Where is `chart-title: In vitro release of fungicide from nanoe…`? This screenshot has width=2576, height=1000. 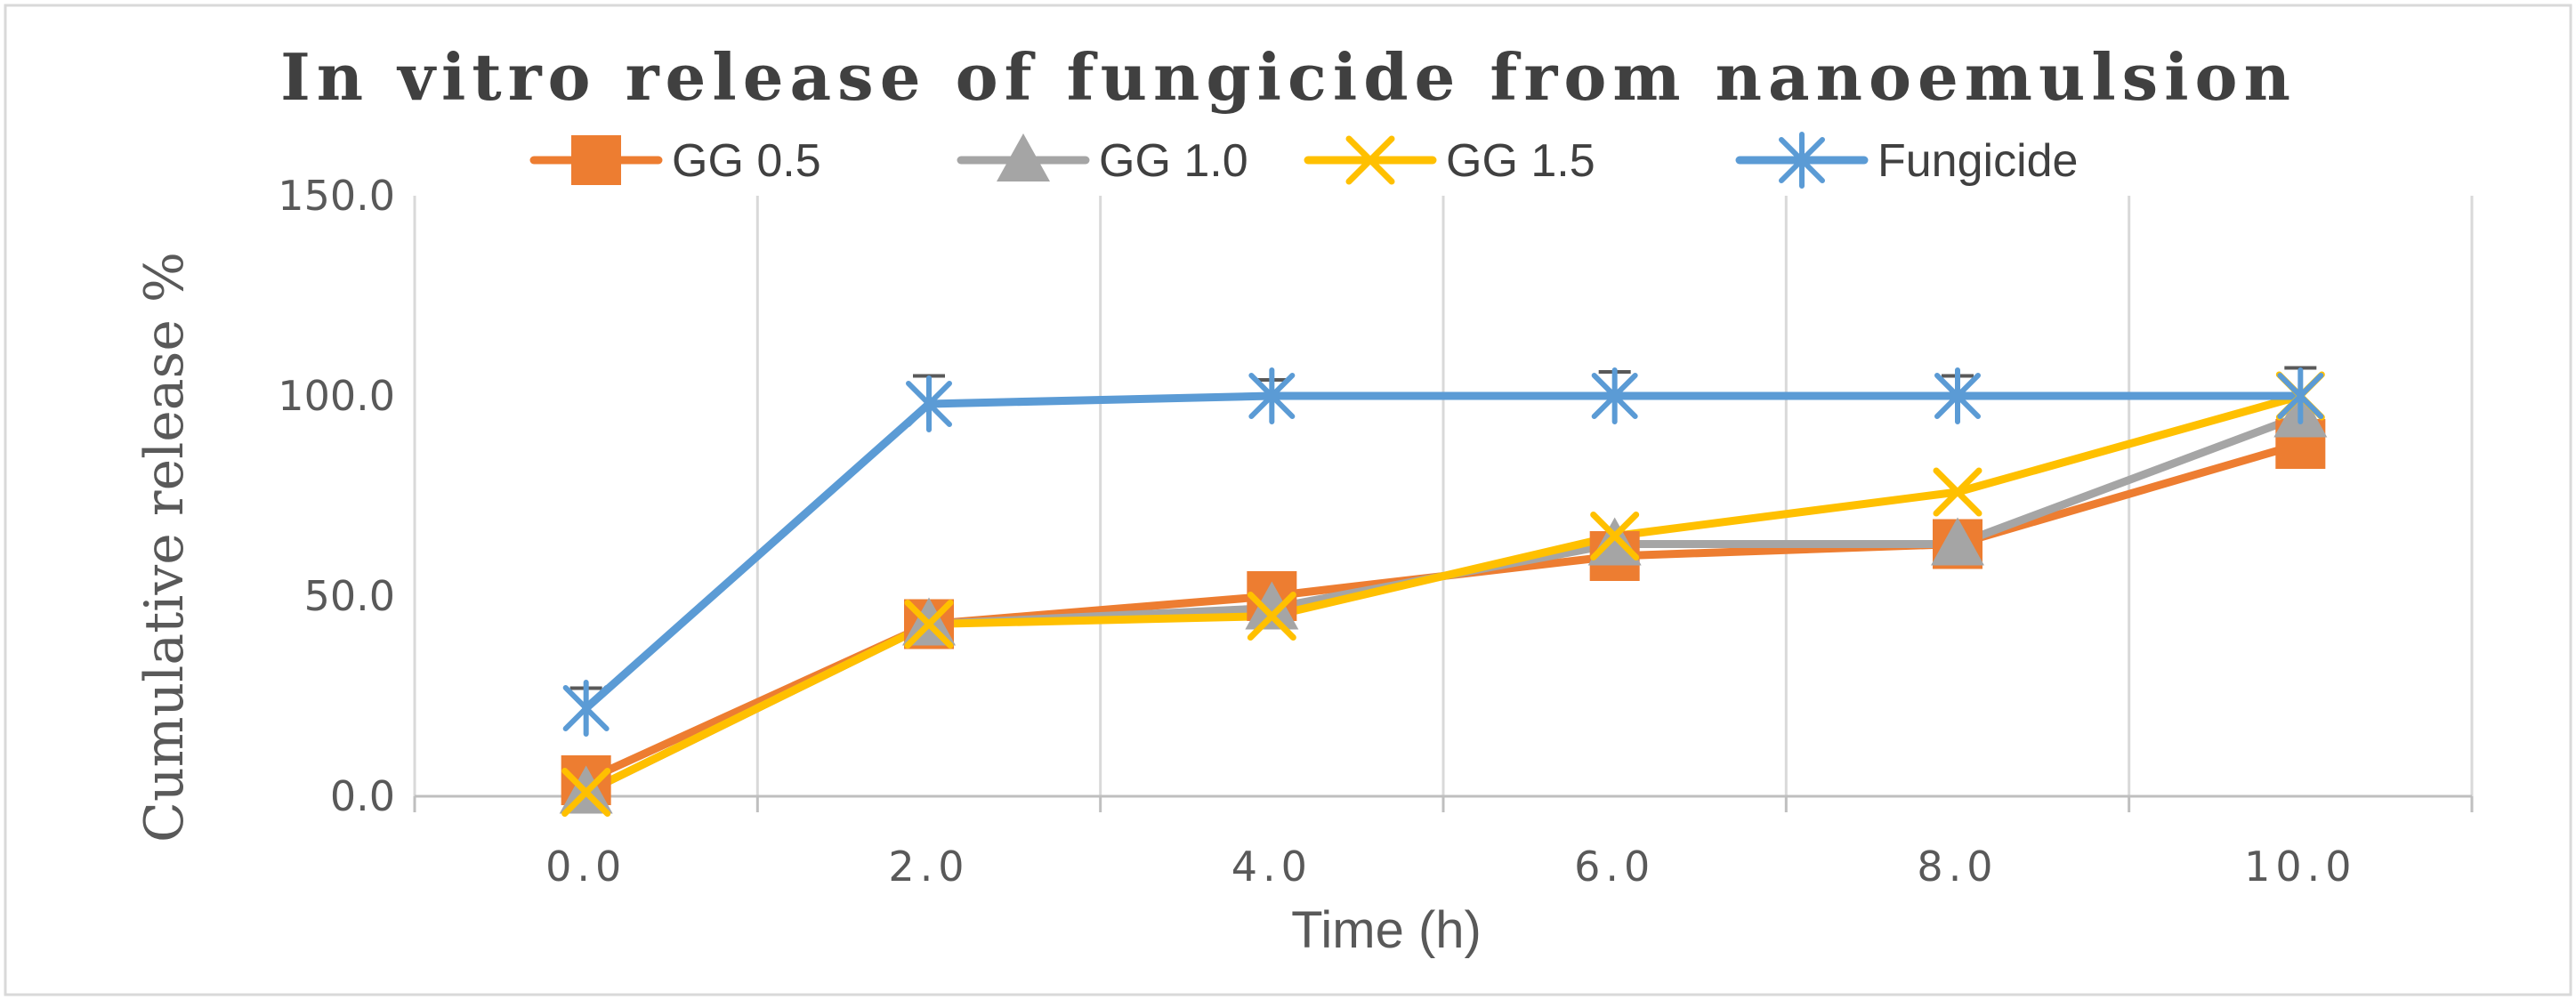 chart-title: In vitro release of fungicide from nanoe… is located at coordinates (1288, 77).